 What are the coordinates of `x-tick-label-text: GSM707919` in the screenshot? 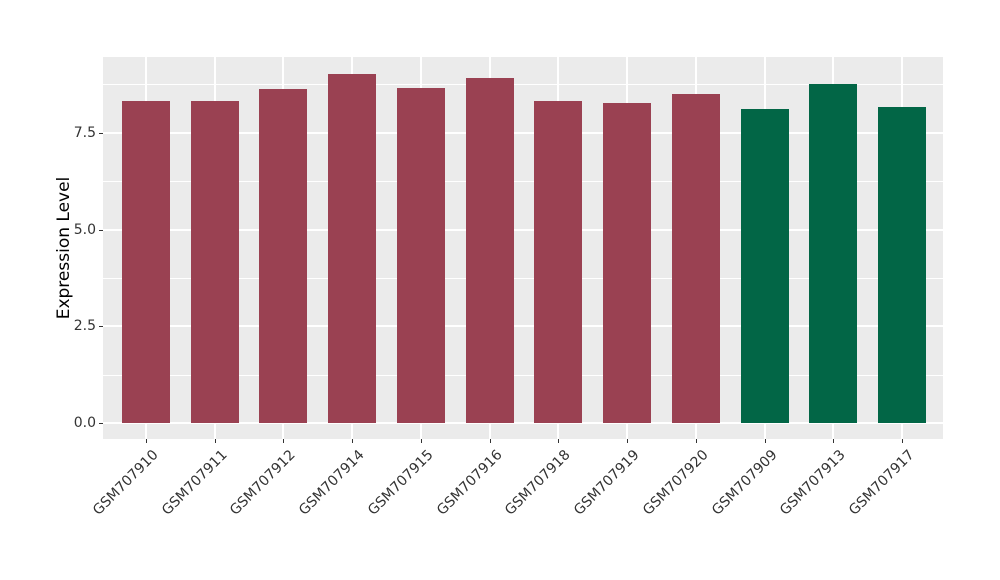 It's located at (606, 483).